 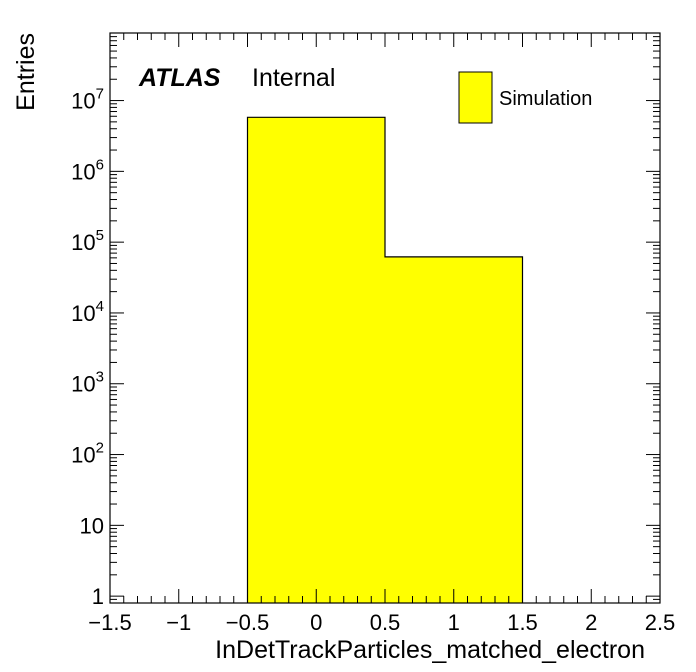 I want to click on x-tick-labels: −1.5 −1 −0.5 0 0.5 1 1.5 2 2.5, so click(x=381, y=622).